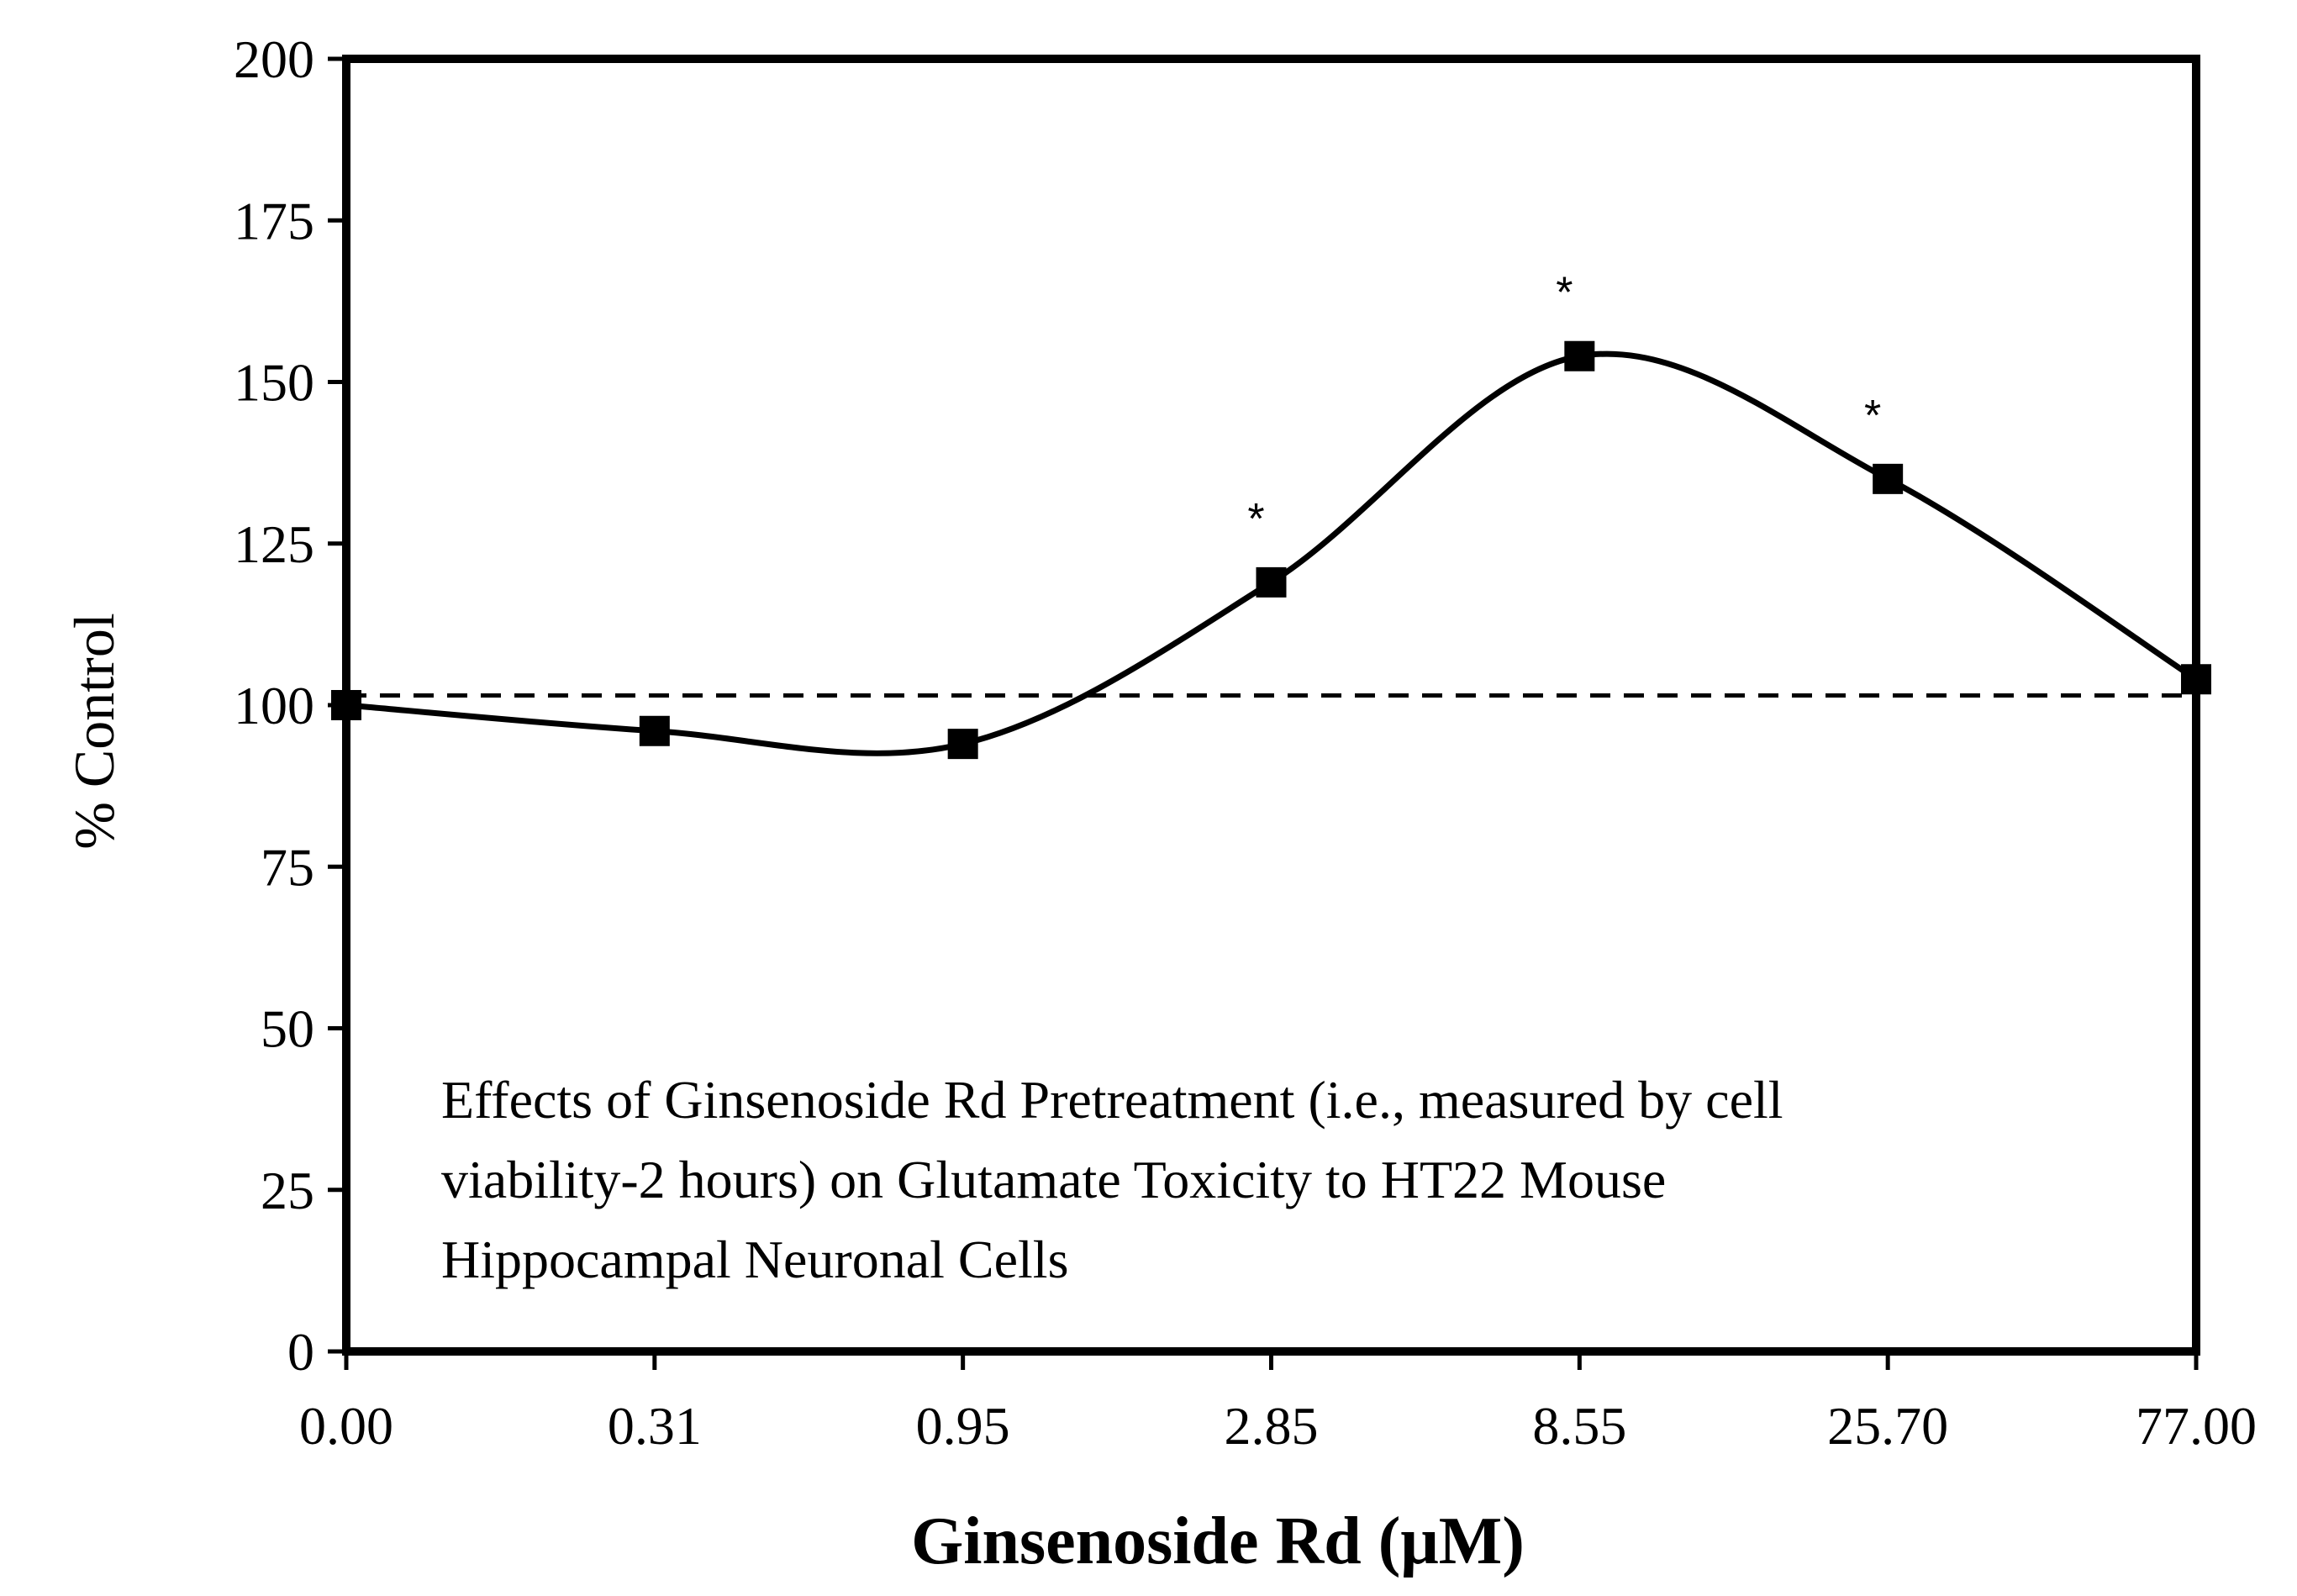  Describe the element at coordinates (754, 1259) in the screenshot. I see `annotation-line-3: Hippocampal Neuronal Cells` at that location.